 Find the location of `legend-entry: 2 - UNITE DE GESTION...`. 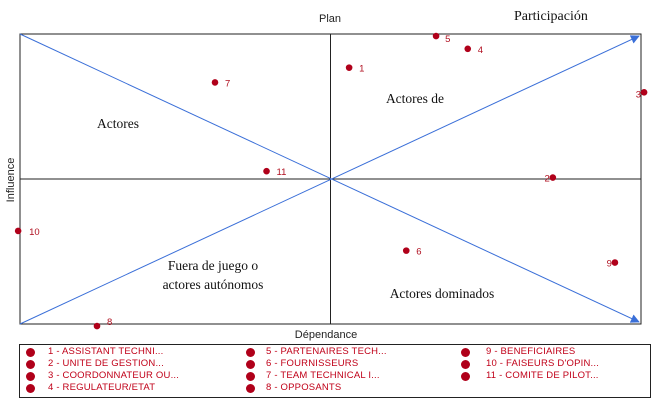

legend-entry: 2 - UNITE DE GESTION... is located at coordinates (106, 363).